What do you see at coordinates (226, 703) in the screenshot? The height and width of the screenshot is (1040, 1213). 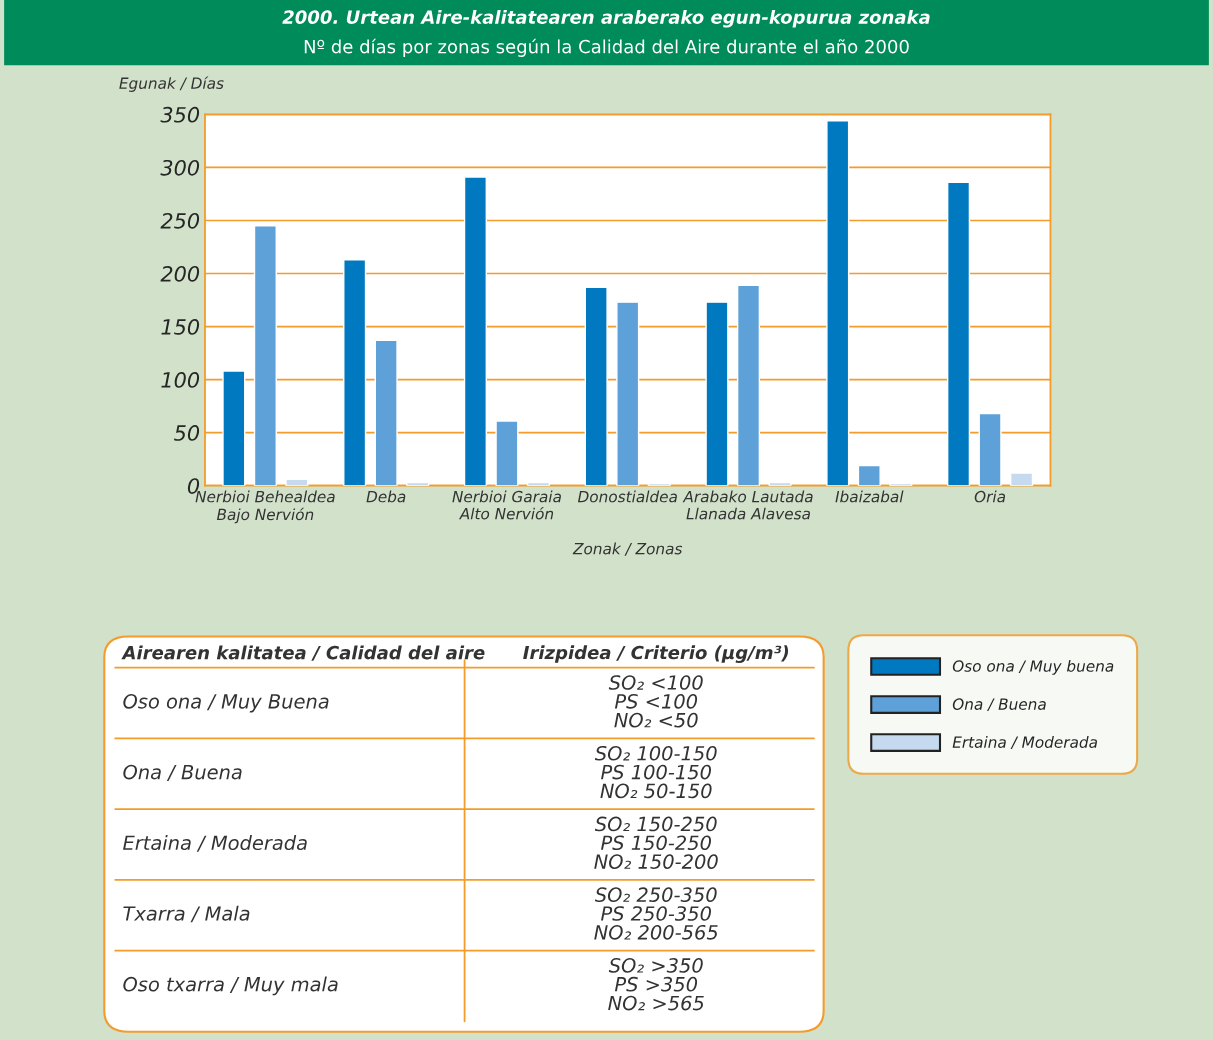 I see `text: Oso ona / Muy Buena` at bounding box center [226, 703].